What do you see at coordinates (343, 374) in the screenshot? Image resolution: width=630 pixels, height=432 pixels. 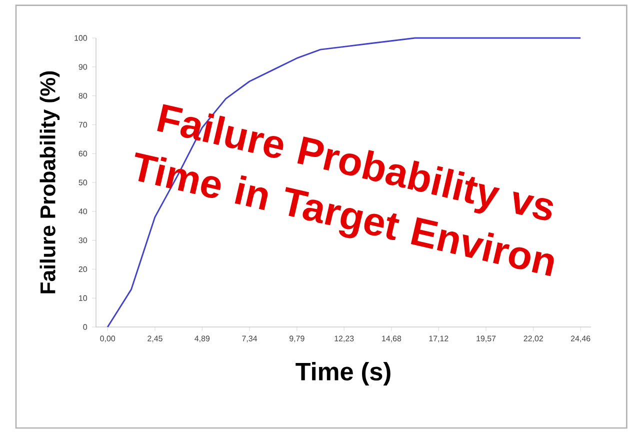 I see `x-axis-title: Time (s)` at bounding box center [343, 374].